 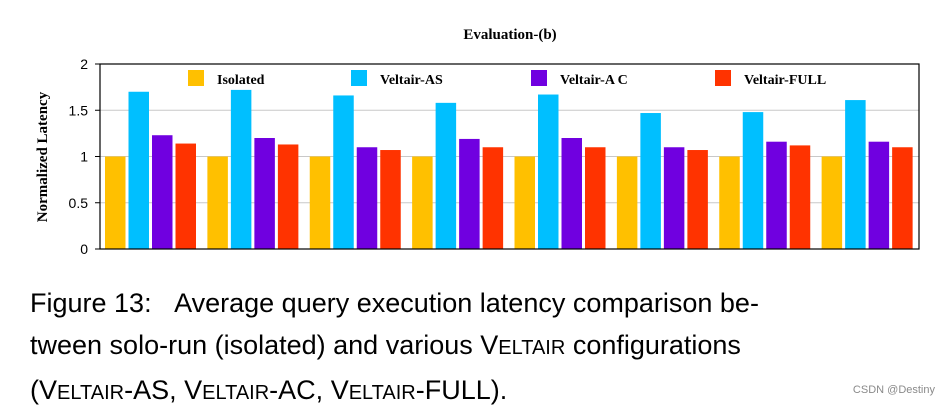 What do you see at coordinates (785, 80) in the screenshot?
I see `legend-label: Veltair-FULL` at bounding box center [785, 80].